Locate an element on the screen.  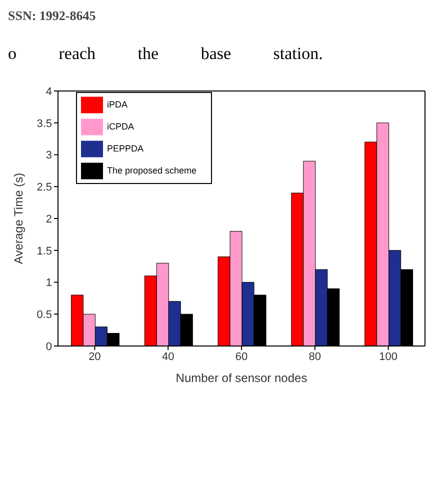
y-tick-label: 3.5 is located at coordinates (44, 124).